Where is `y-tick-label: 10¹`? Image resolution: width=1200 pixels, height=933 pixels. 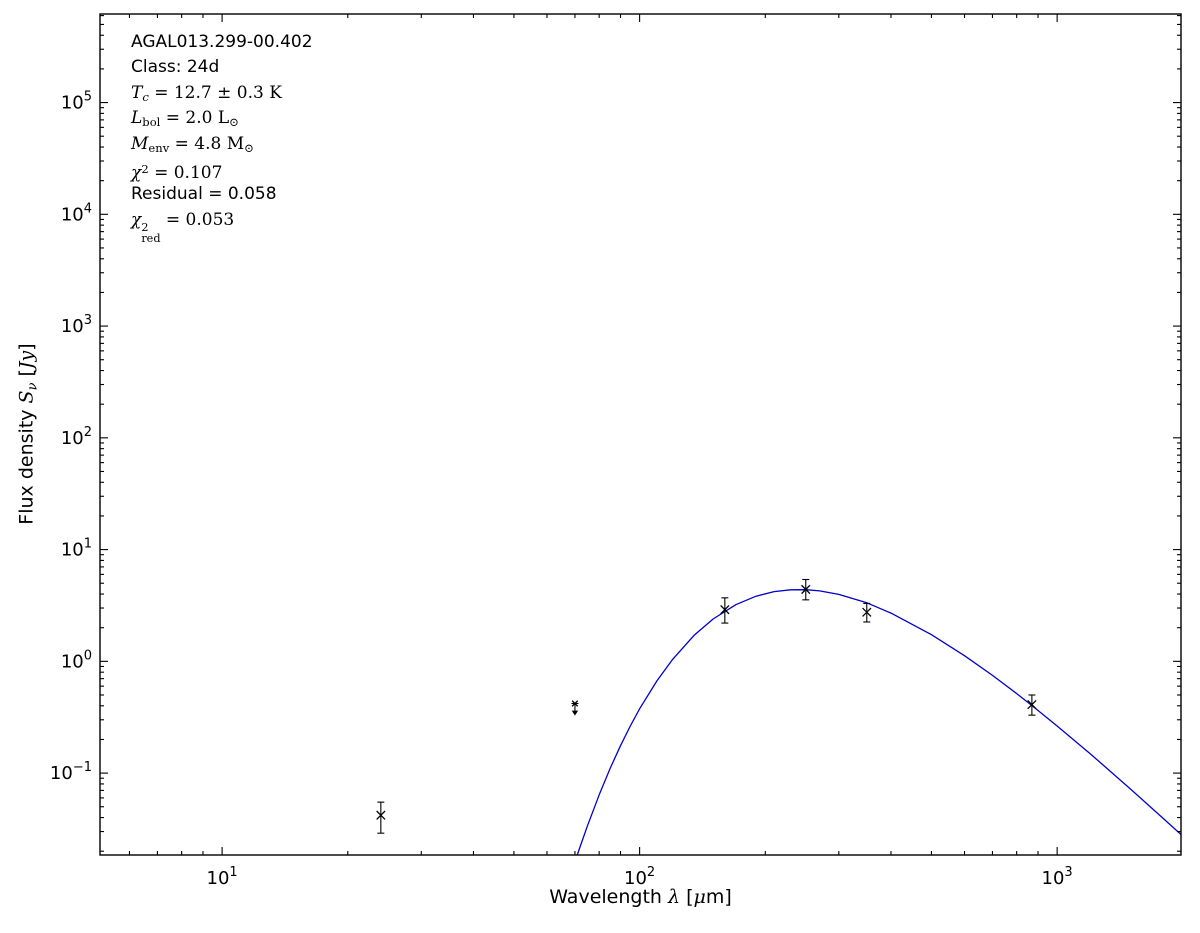
y-tick-label: 10¹ is located at coordinates (76, 549).